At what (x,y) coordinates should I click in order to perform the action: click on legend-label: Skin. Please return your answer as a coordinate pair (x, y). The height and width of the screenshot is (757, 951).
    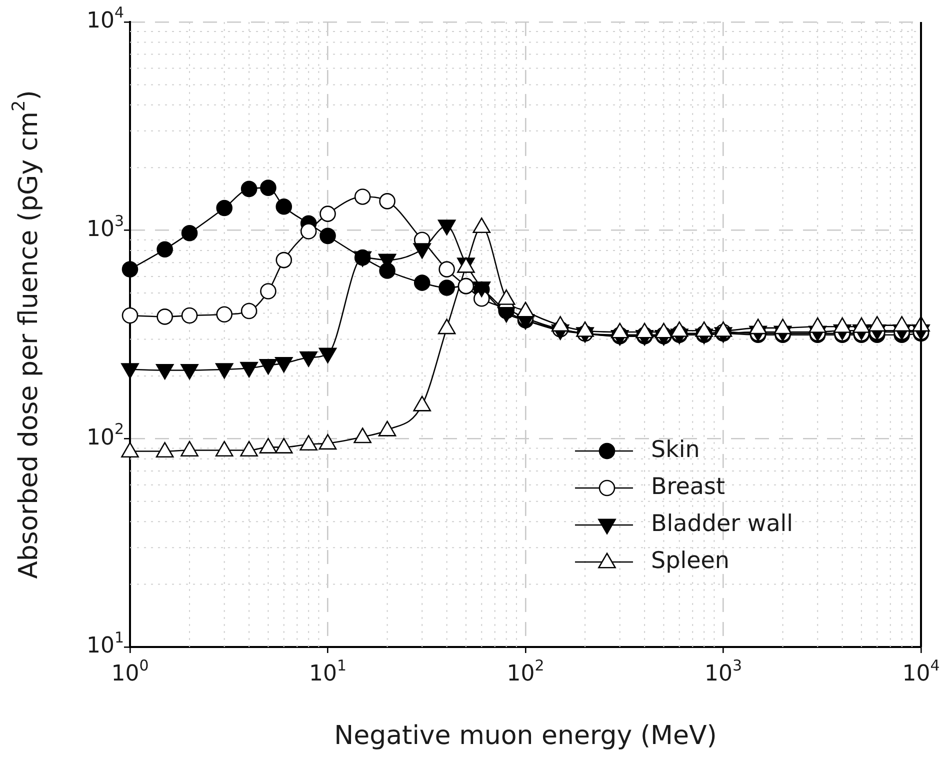
    Looking at the image, I should click on (675, 449).